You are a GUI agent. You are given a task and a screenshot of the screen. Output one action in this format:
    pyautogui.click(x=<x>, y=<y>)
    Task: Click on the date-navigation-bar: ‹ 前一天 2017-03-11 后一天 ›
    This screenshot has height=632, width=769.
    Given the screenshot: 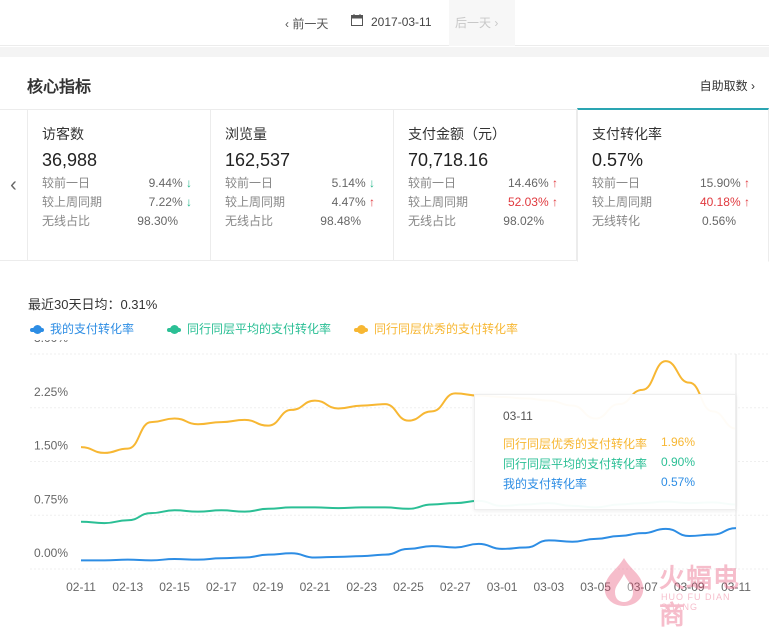 What is the action you would take?
    pyautogui.click(x=384, y=23)
    